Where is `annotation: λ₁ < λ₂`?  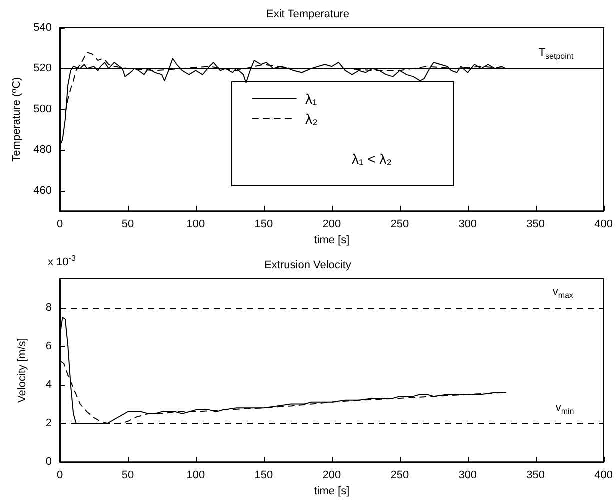 annotation: λ₁ < λ₂ is located at coordinates (372, 159).